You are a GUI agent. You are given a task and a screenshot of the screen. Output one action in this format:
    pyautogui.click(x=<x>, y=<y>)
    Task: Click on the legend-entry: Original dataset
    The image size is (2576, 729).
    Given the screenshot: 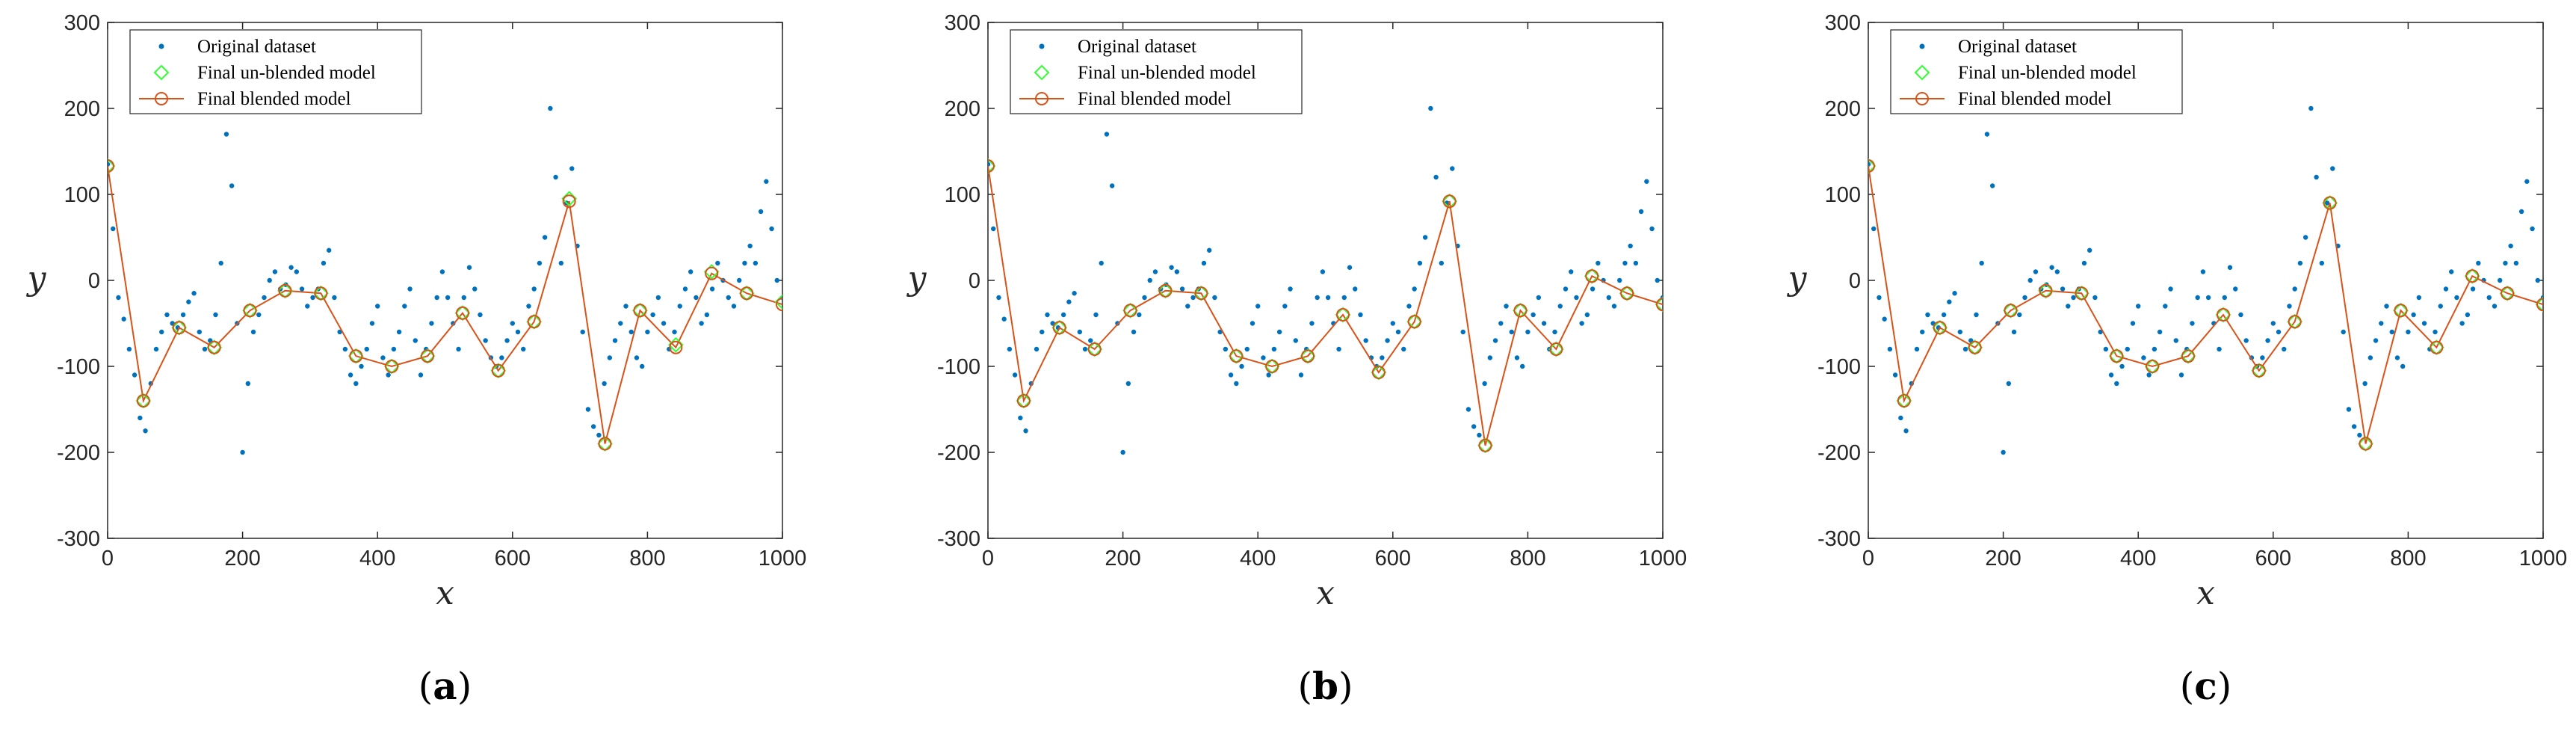 What is the action you would take?
    pyautogui.click(x=1137, y=47)
    